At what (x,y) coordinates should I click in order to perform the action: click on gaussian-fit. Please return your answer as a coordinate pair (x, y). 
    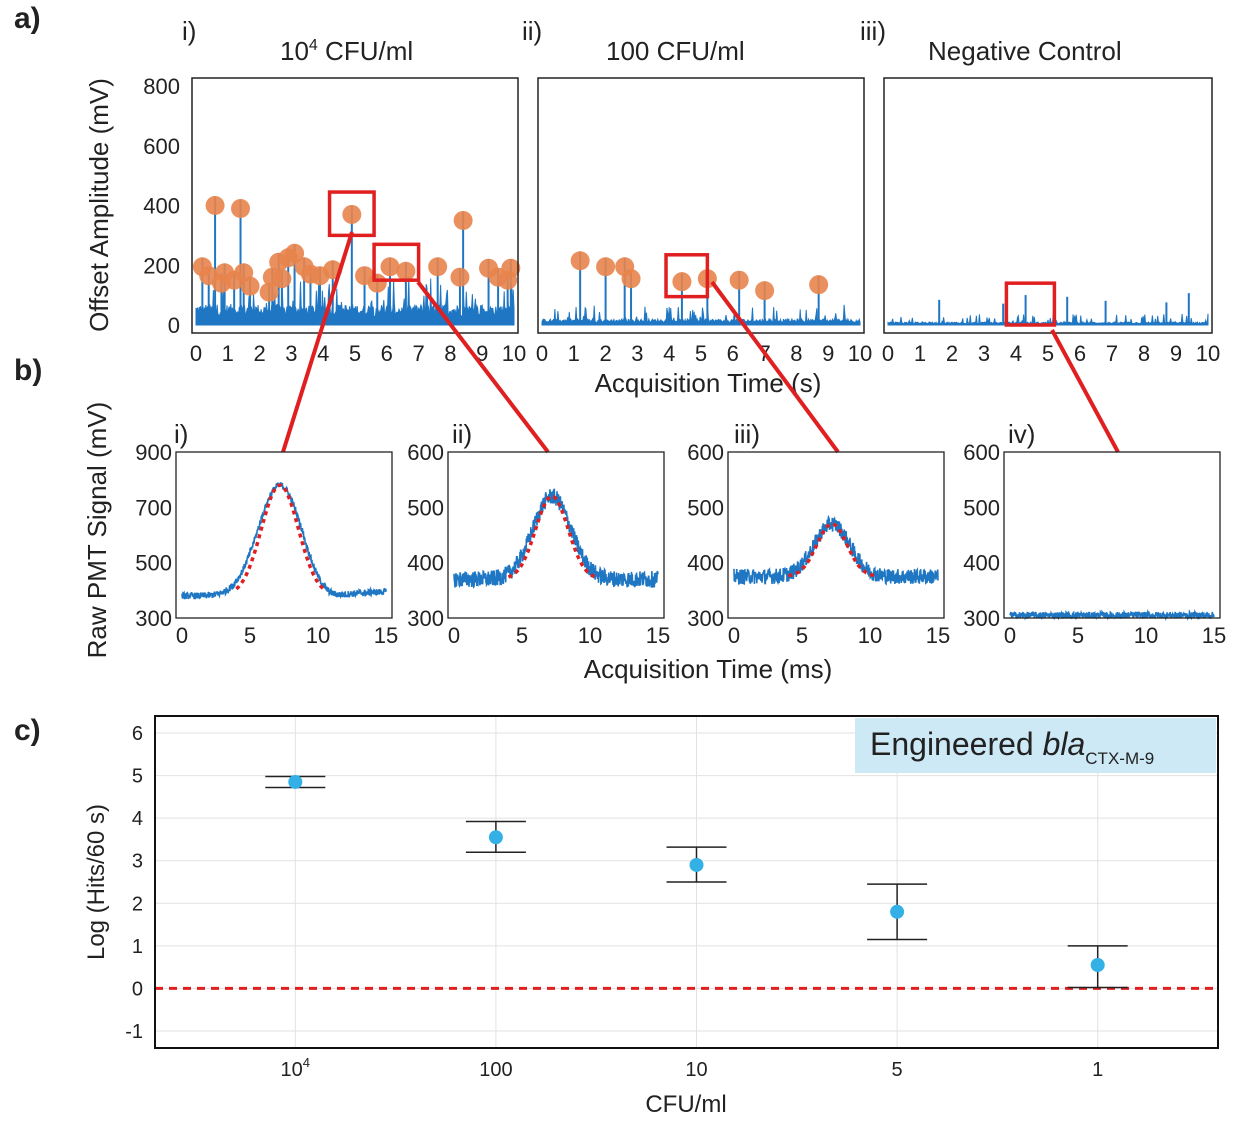
    Looking at the image, I should click on (552, 536).